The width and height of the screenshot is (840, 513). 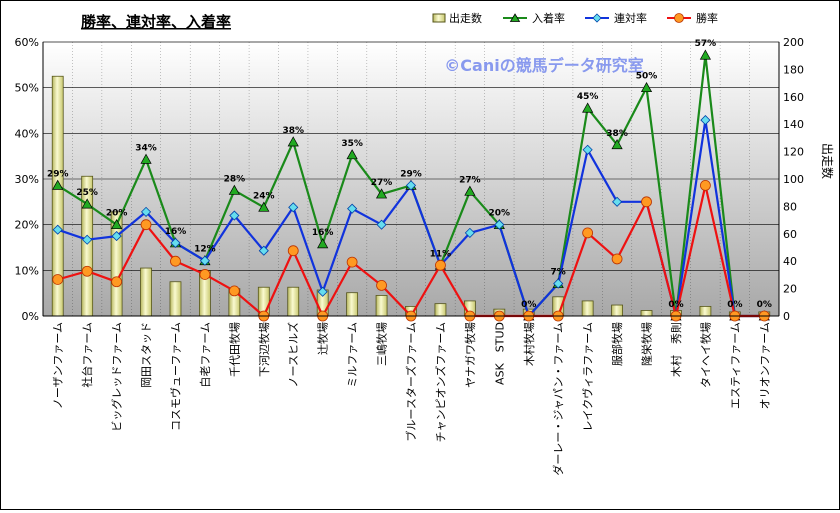 What do you see at coordinates (323, 233) in the screenshot?
I see `place-rate-label-10: 16%` at bounding box center [323, 233].